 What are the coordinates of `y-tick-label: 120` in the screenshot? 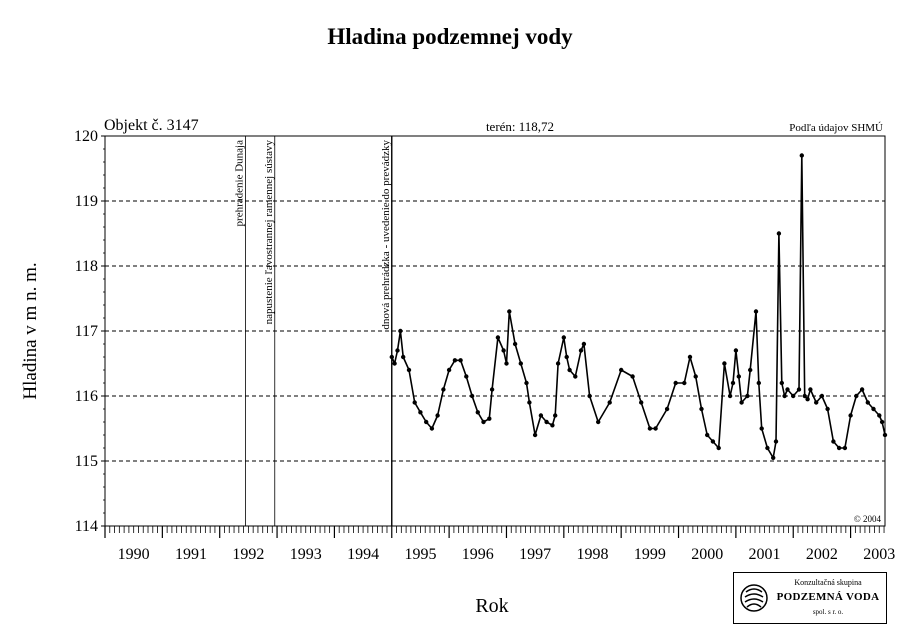 It's located at (86, 136).